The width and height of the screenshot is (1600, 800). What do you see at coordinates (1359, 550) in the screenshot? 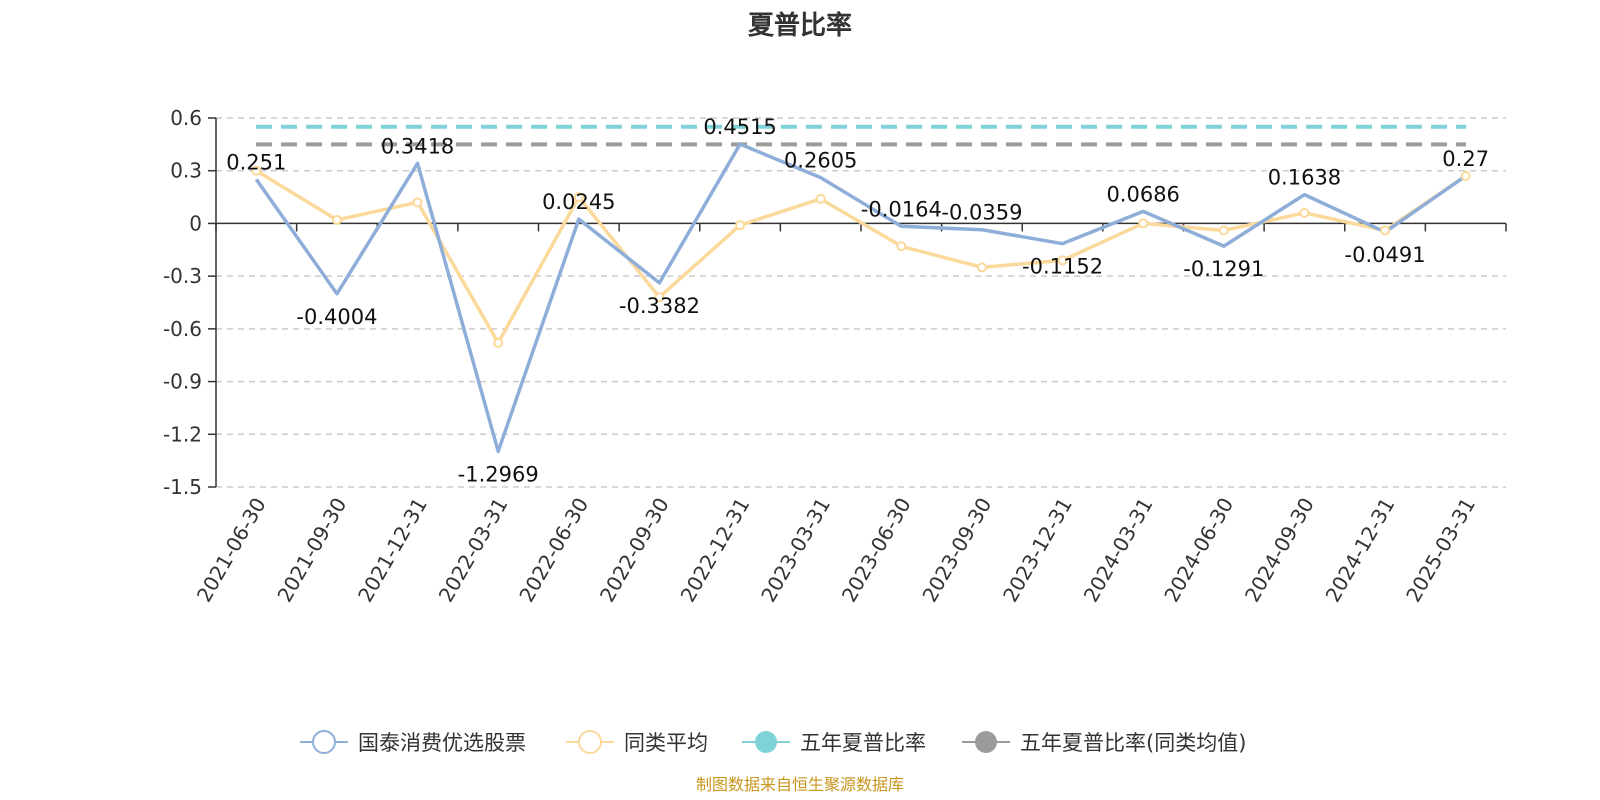
I see `x-tick-label: 2024-12-31` at bounding box center [1359, 550].